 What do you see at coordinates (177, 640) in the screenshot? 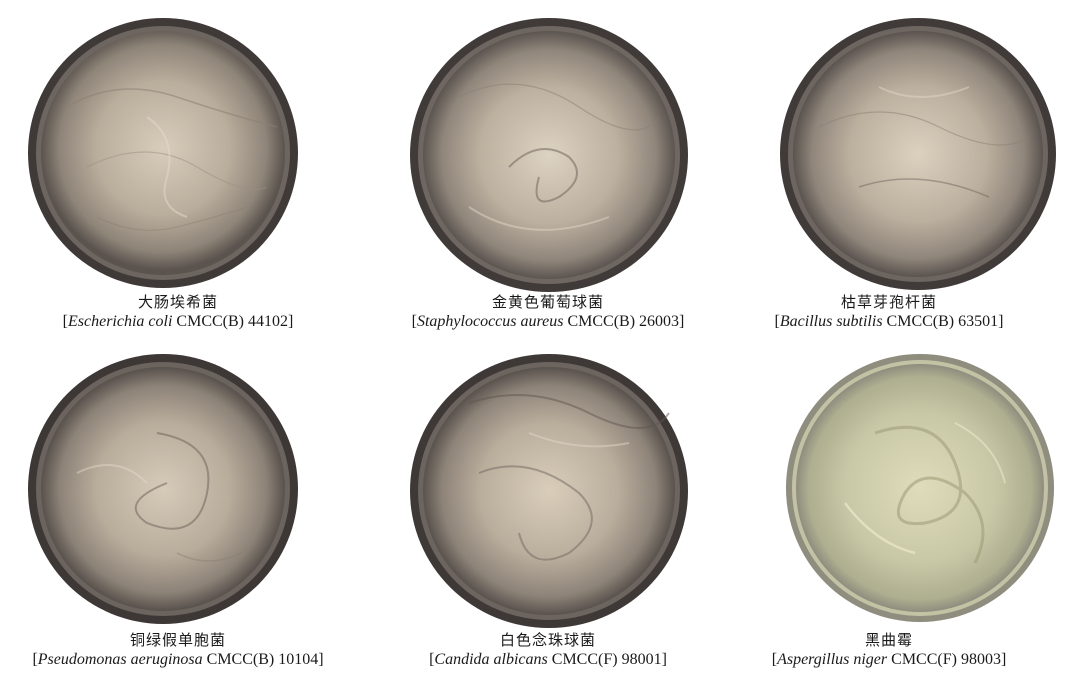
I see `chinese-species-name: 铜绿假单胞菌` at bounding box center [177, 640].